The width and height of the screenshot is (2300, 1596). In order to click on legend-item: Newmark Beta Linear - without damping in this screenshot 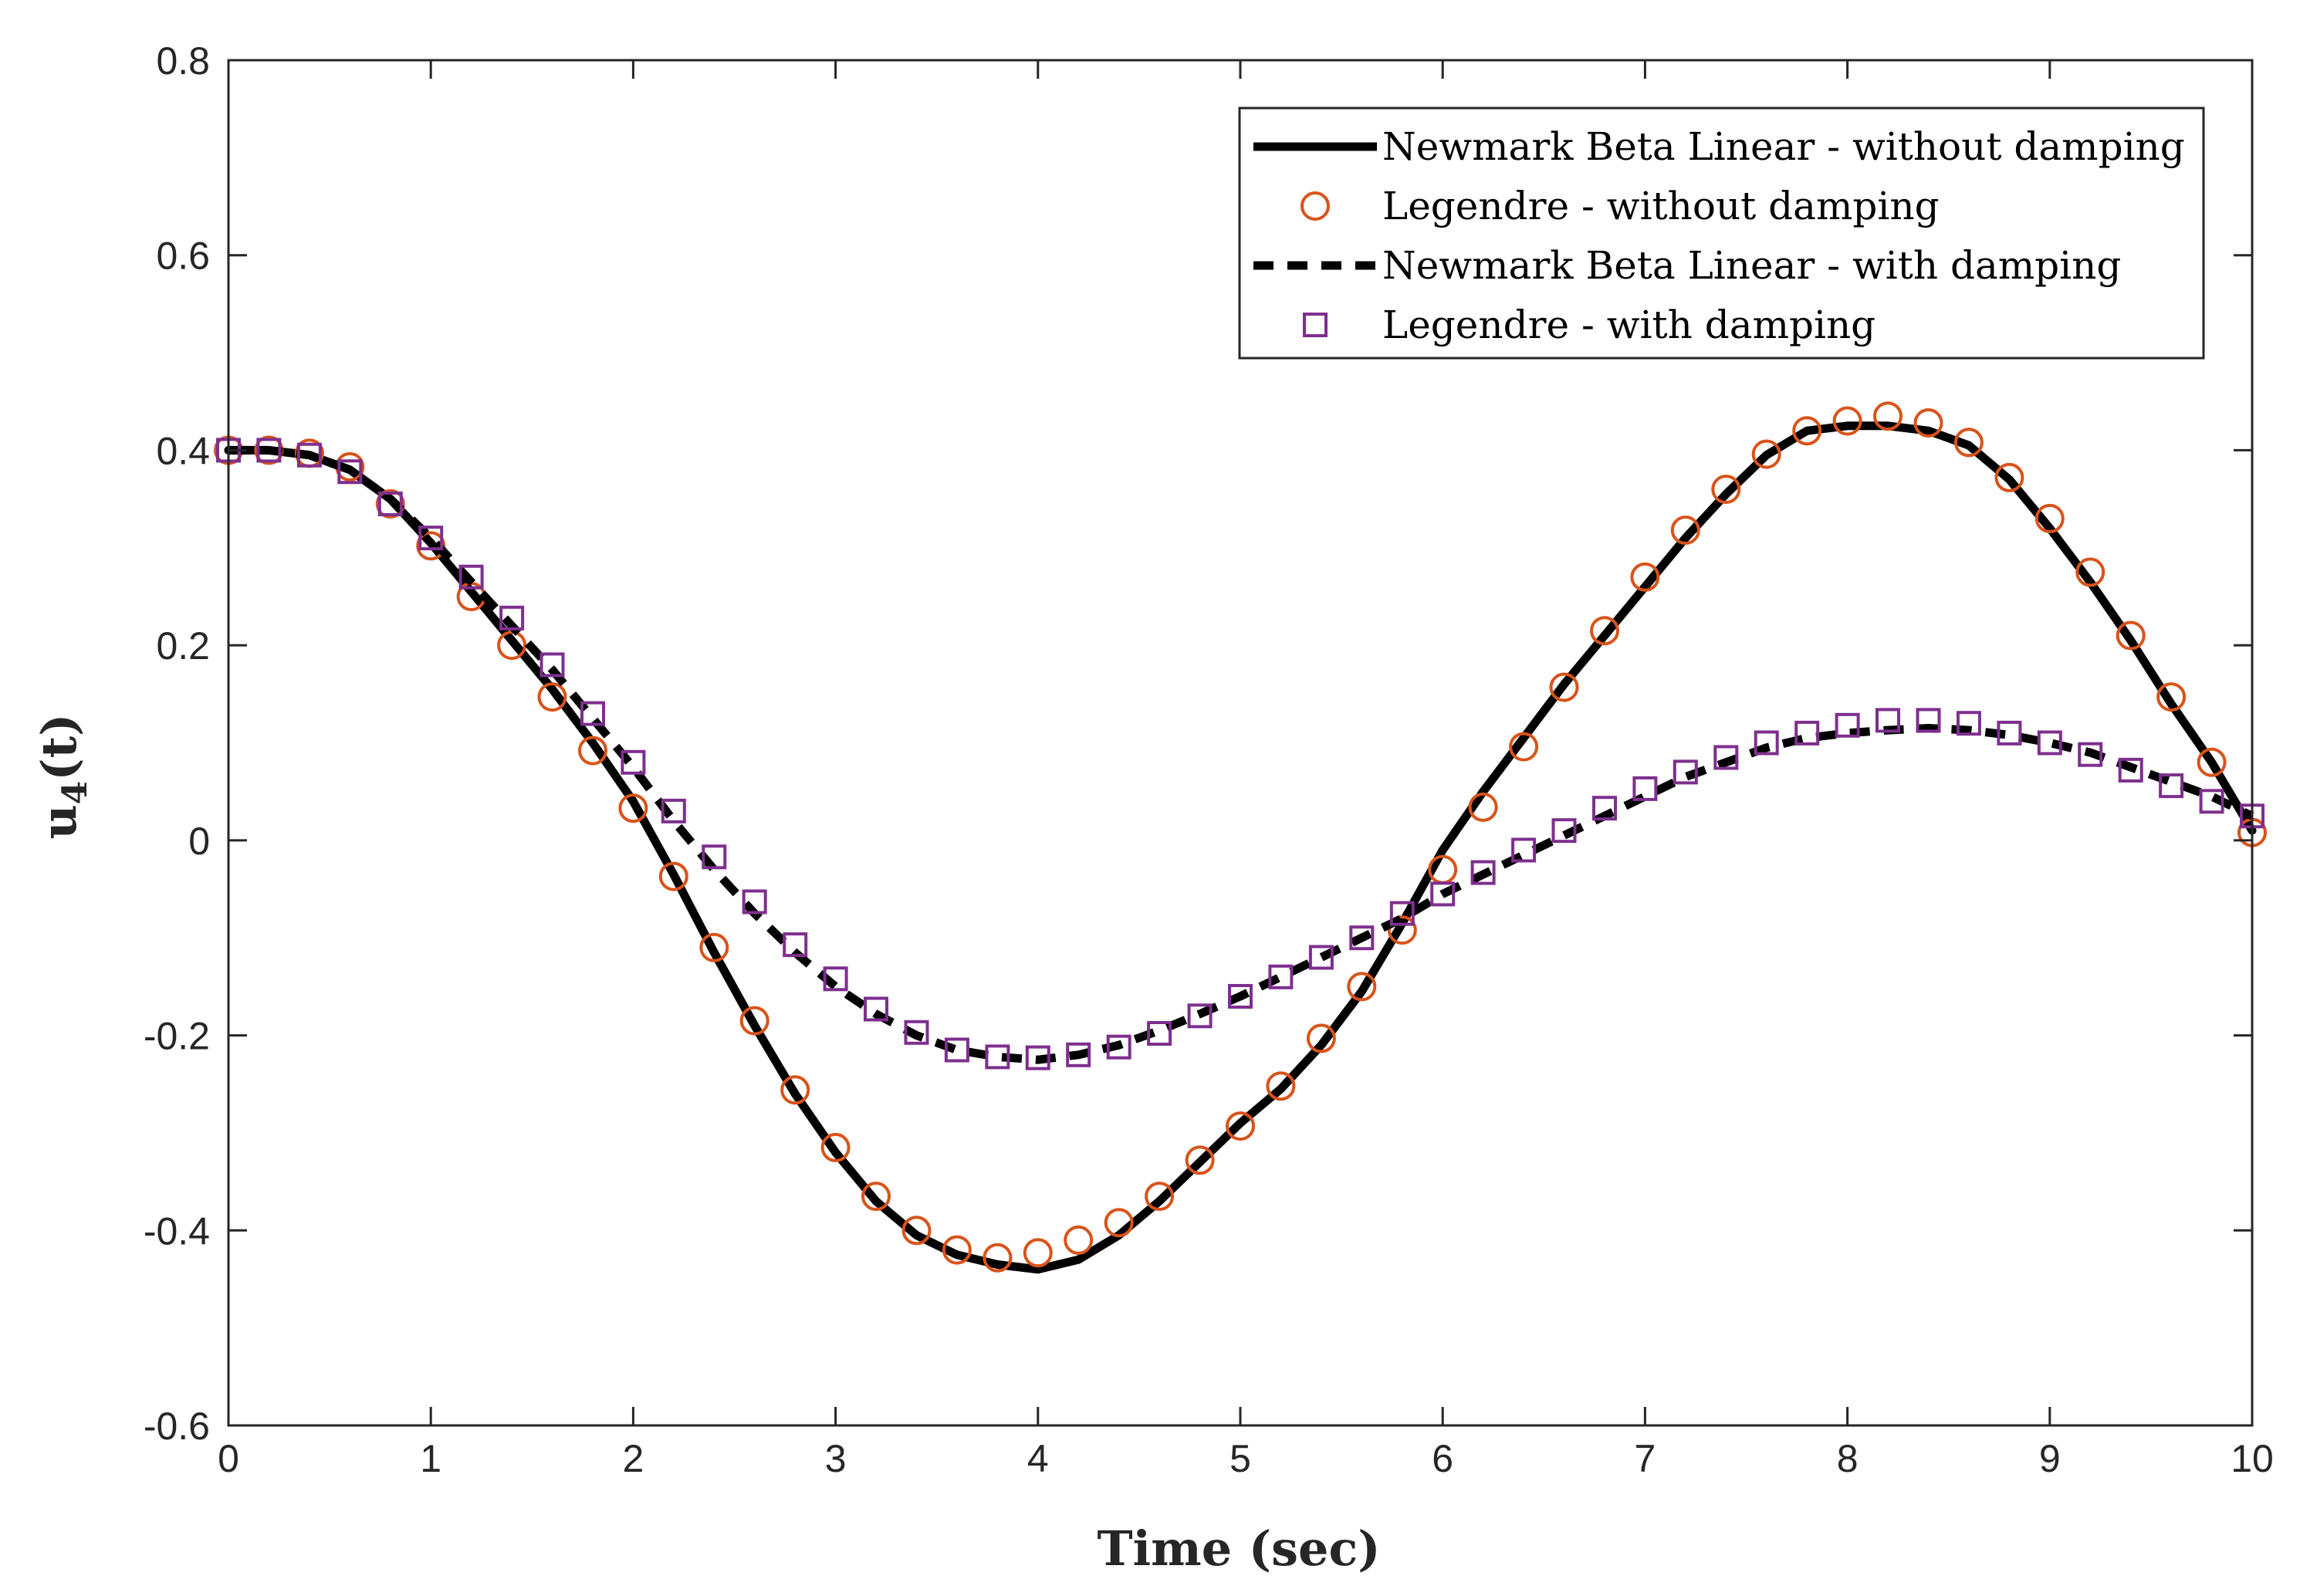, I will do `click(1719, 146)`.